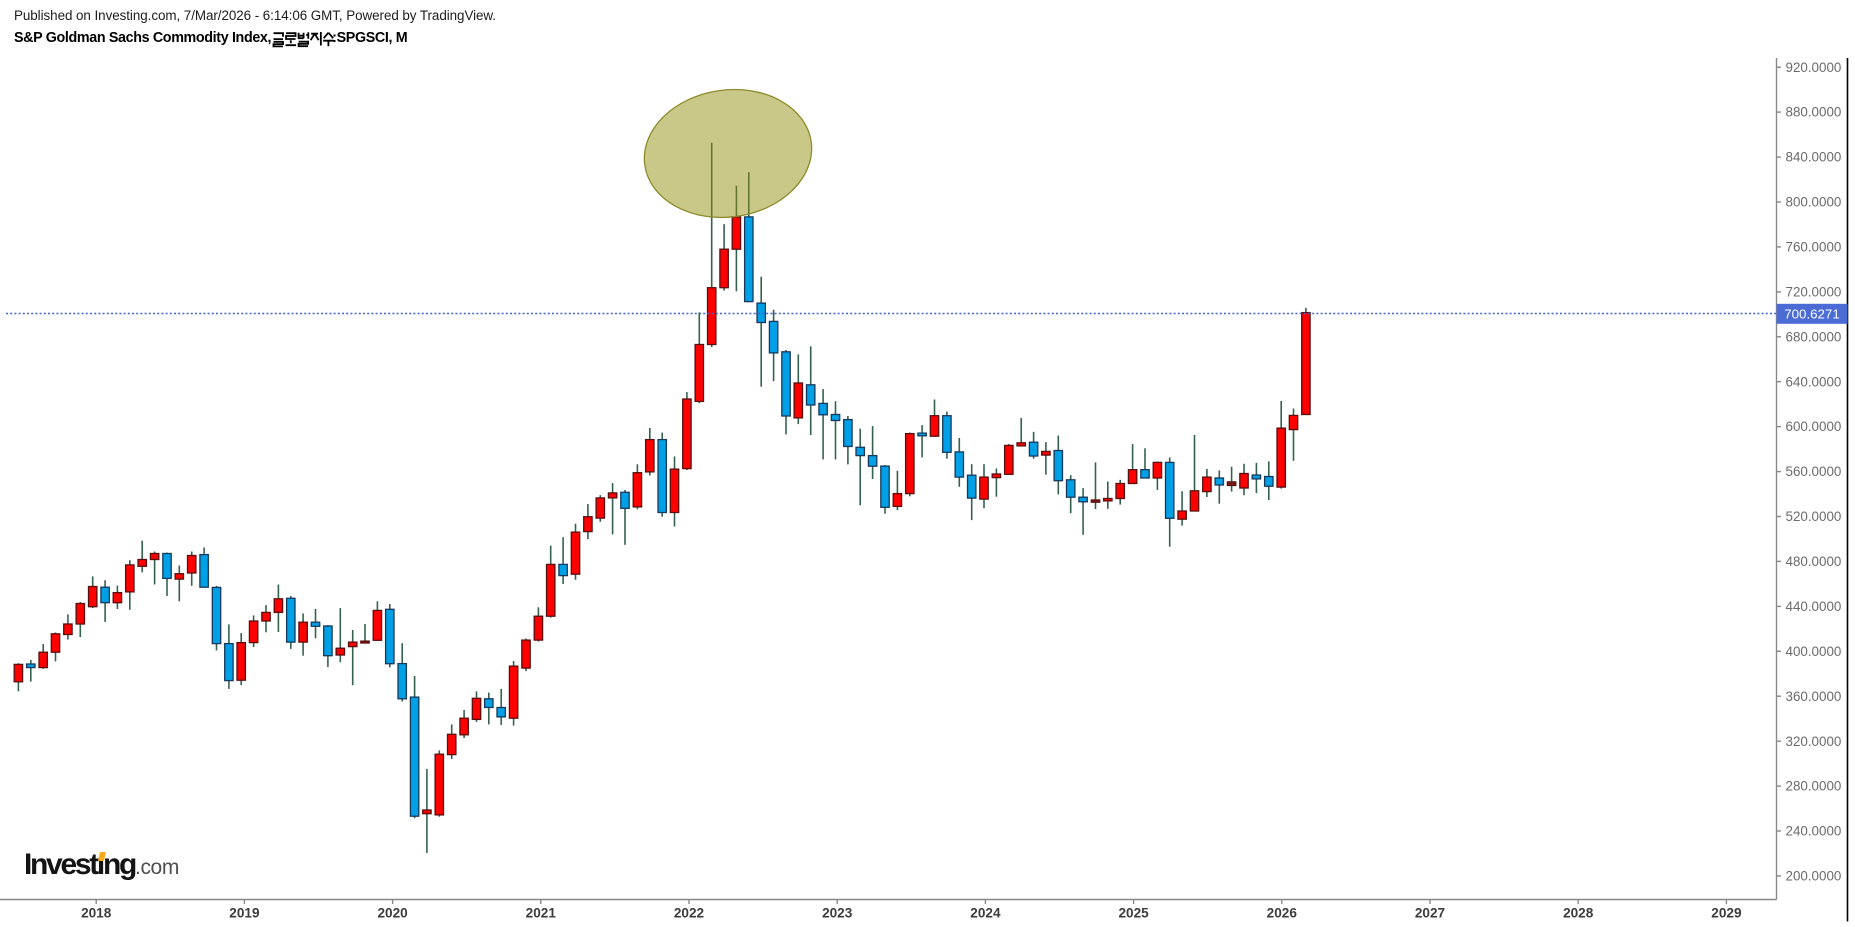  I want to click on svg-text: 800.0000, so click(1814, 202).